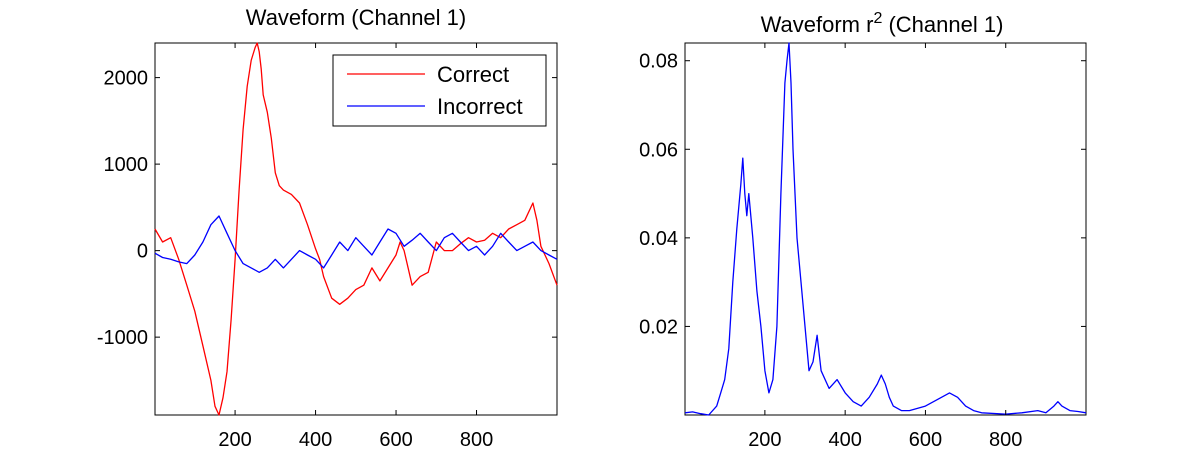 This screenshot has width=1200, height=468. I want to click on y-tick-label: 2000, so click(126, 79).